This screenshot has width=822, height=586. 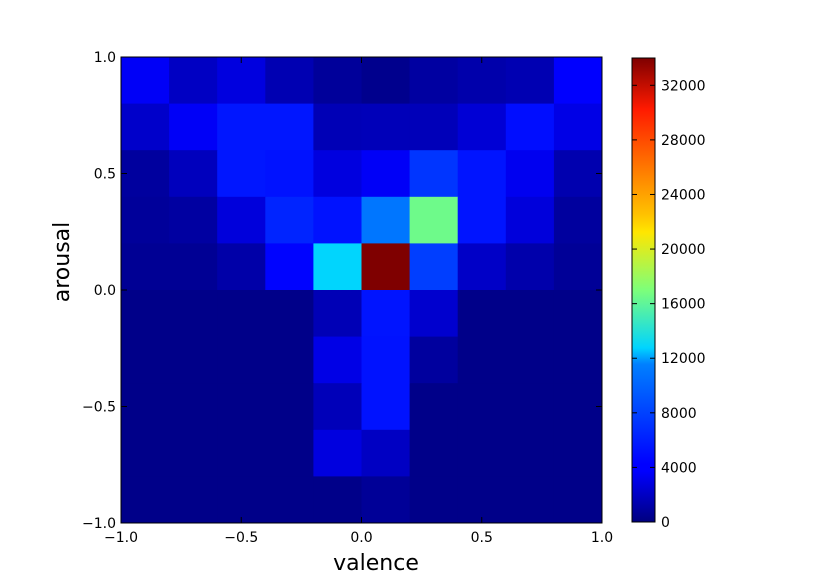 What do you see at coordinates (602, 538) in the screenshot?
I see `x-tick-label: 1.0` at bounding box center [602, 538].